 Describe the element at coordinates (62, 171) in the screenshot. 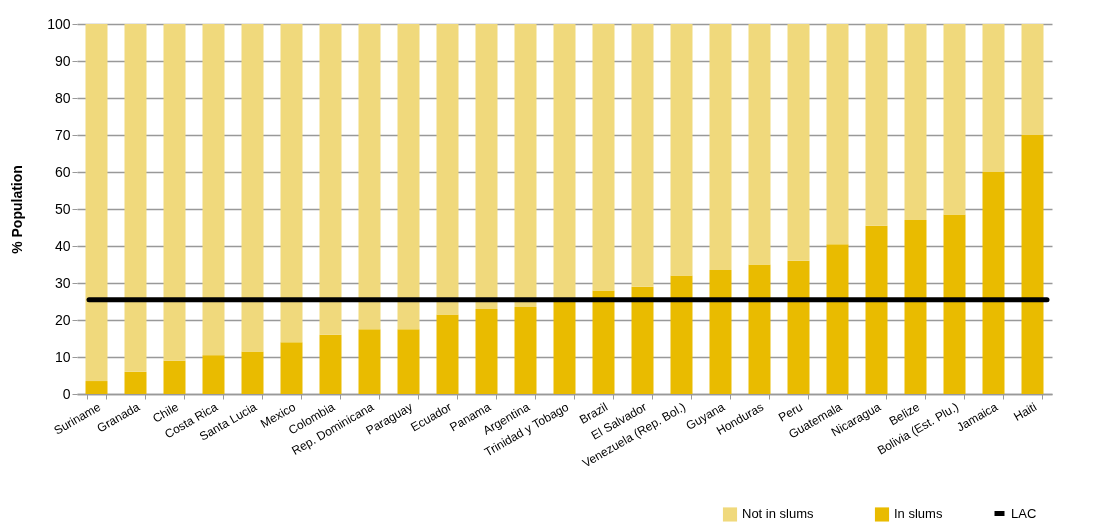

I see `y-tick-label: 60` at that location.